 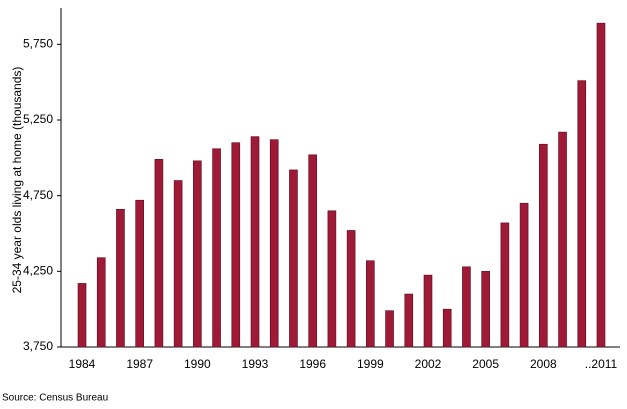 I want to click on x-tick-label: 1984, so click(x=82, y=364).